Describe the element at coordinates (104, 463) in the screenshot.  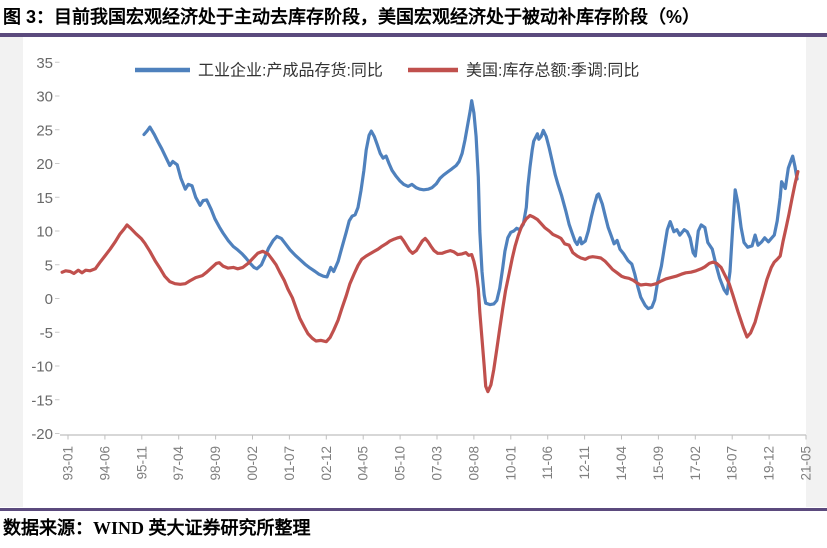
I see `x-axis-label-94-06: 94-06` at that location.